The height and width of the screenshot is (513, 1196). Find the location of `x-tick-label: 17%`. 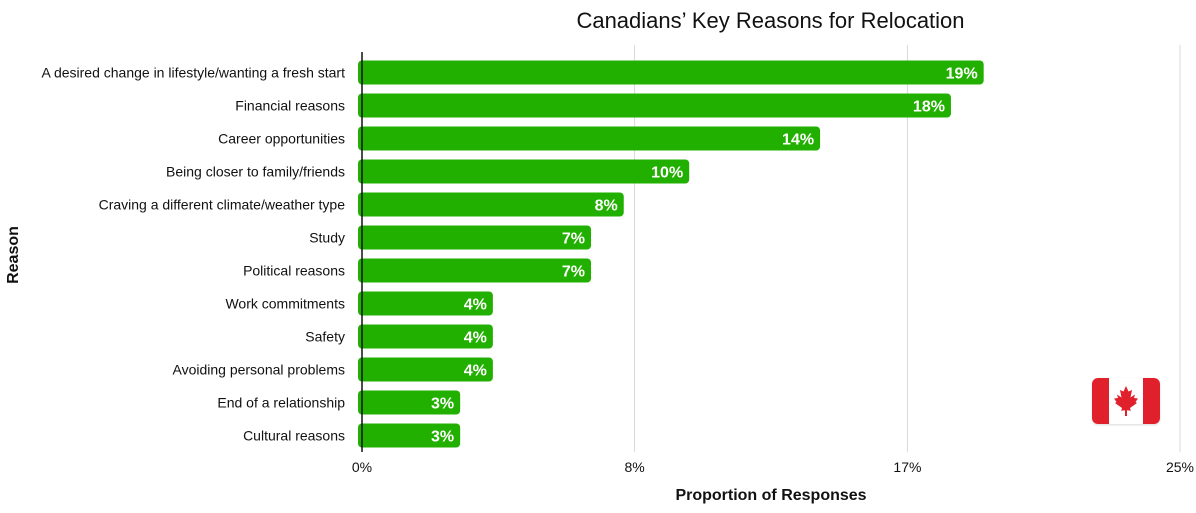

x-tick-label: 17% is located at coordinates (907, 467).